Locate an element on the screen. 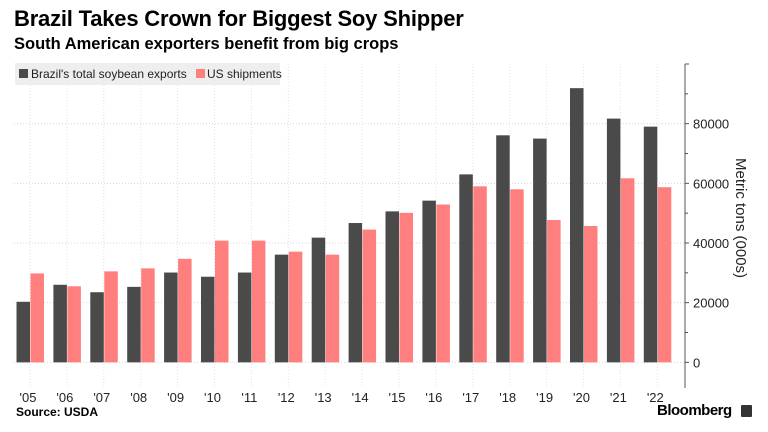  x-tick-label: '06 is located at coordinates (64, 397).